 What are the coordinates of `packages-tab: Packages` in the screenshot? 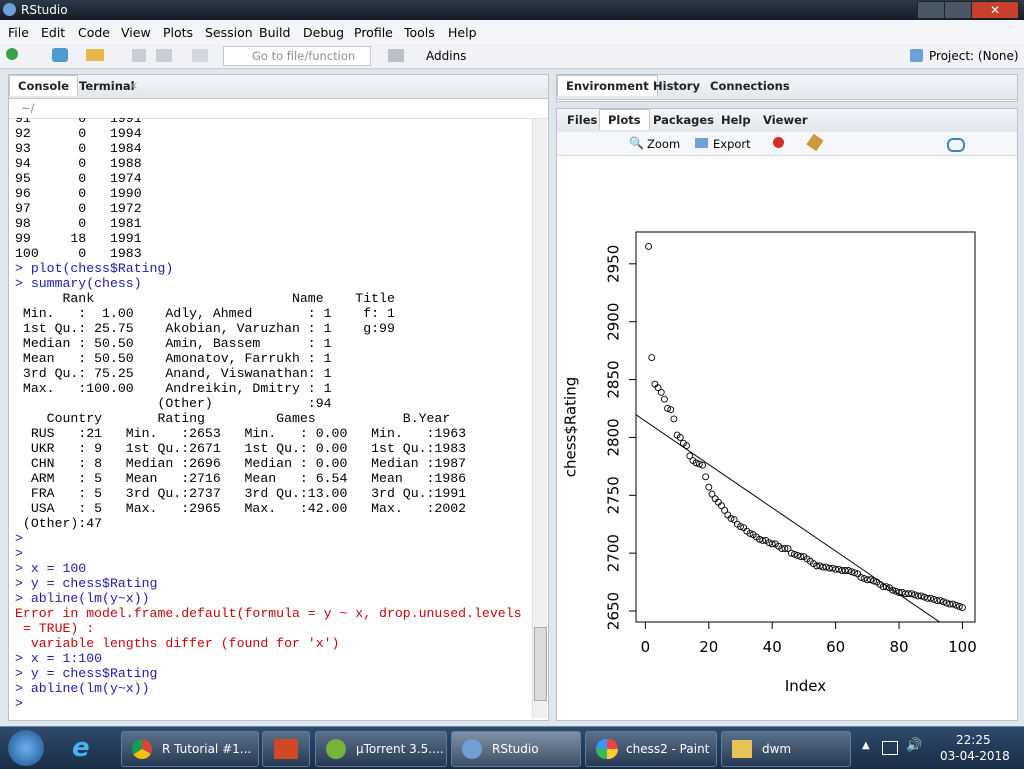 It's located at (683, 120).